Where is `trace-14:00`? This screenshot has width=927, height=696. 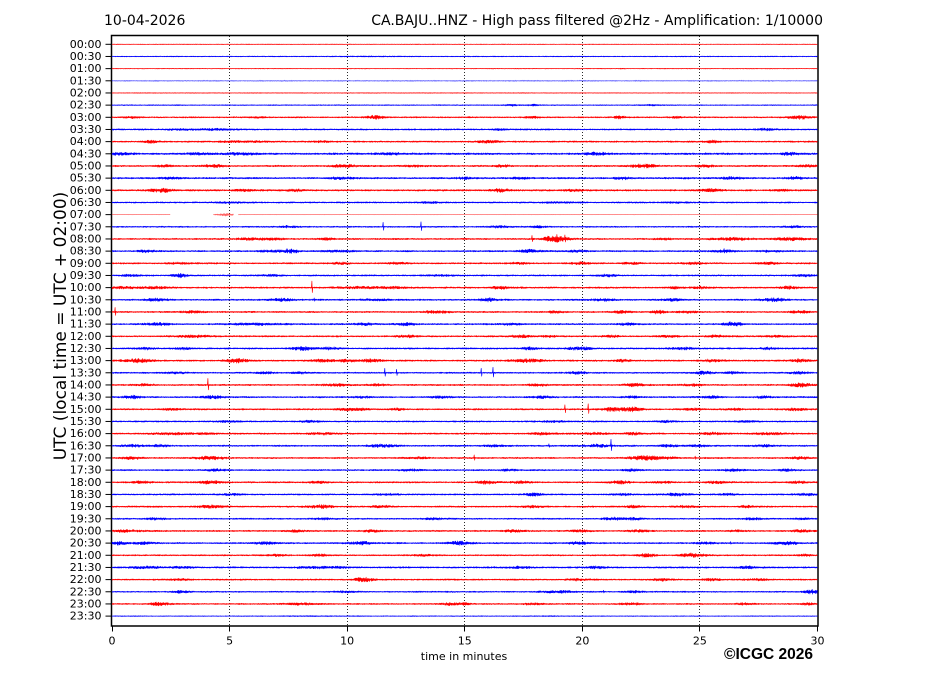
trace-14:00 is located at coordinates (464, 384).